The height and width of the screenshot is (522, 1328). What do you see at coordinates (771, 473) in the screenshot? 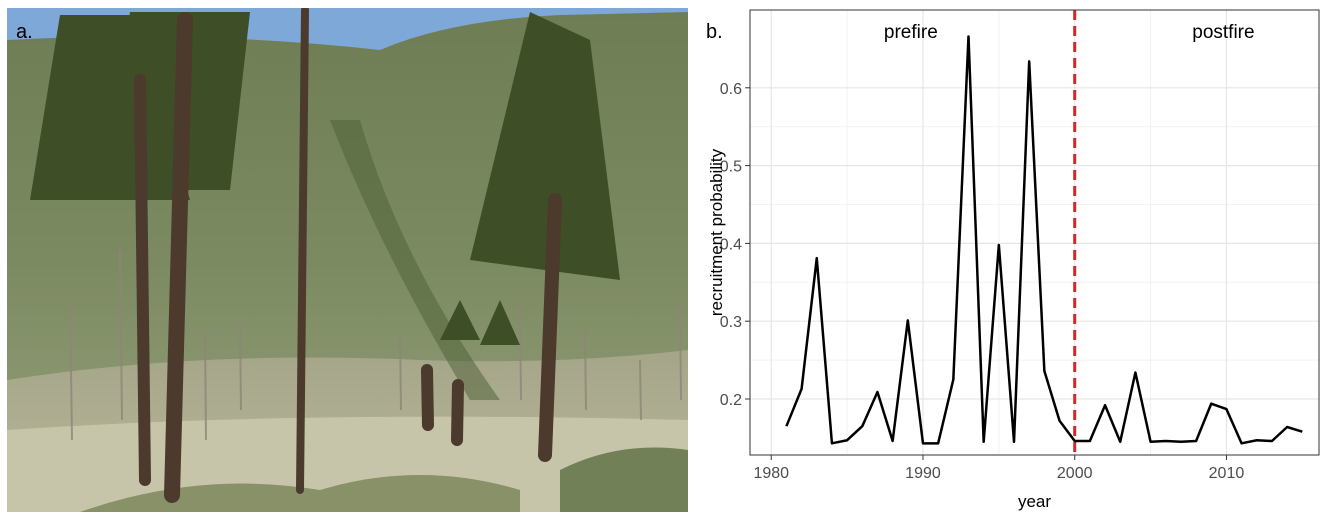
I see `x-tick-label: 1980` at bounding box center [771, 473].